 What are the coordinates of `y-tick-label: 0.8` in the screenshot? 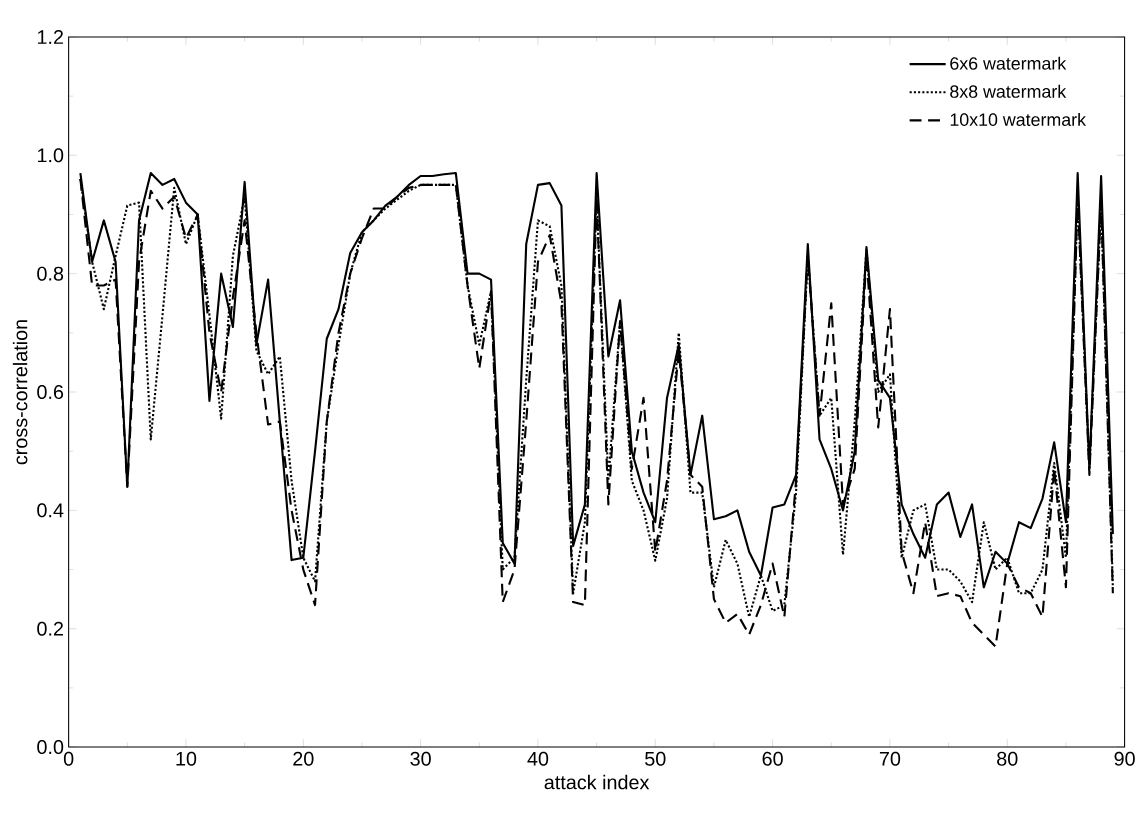 It's located at (50, 273).